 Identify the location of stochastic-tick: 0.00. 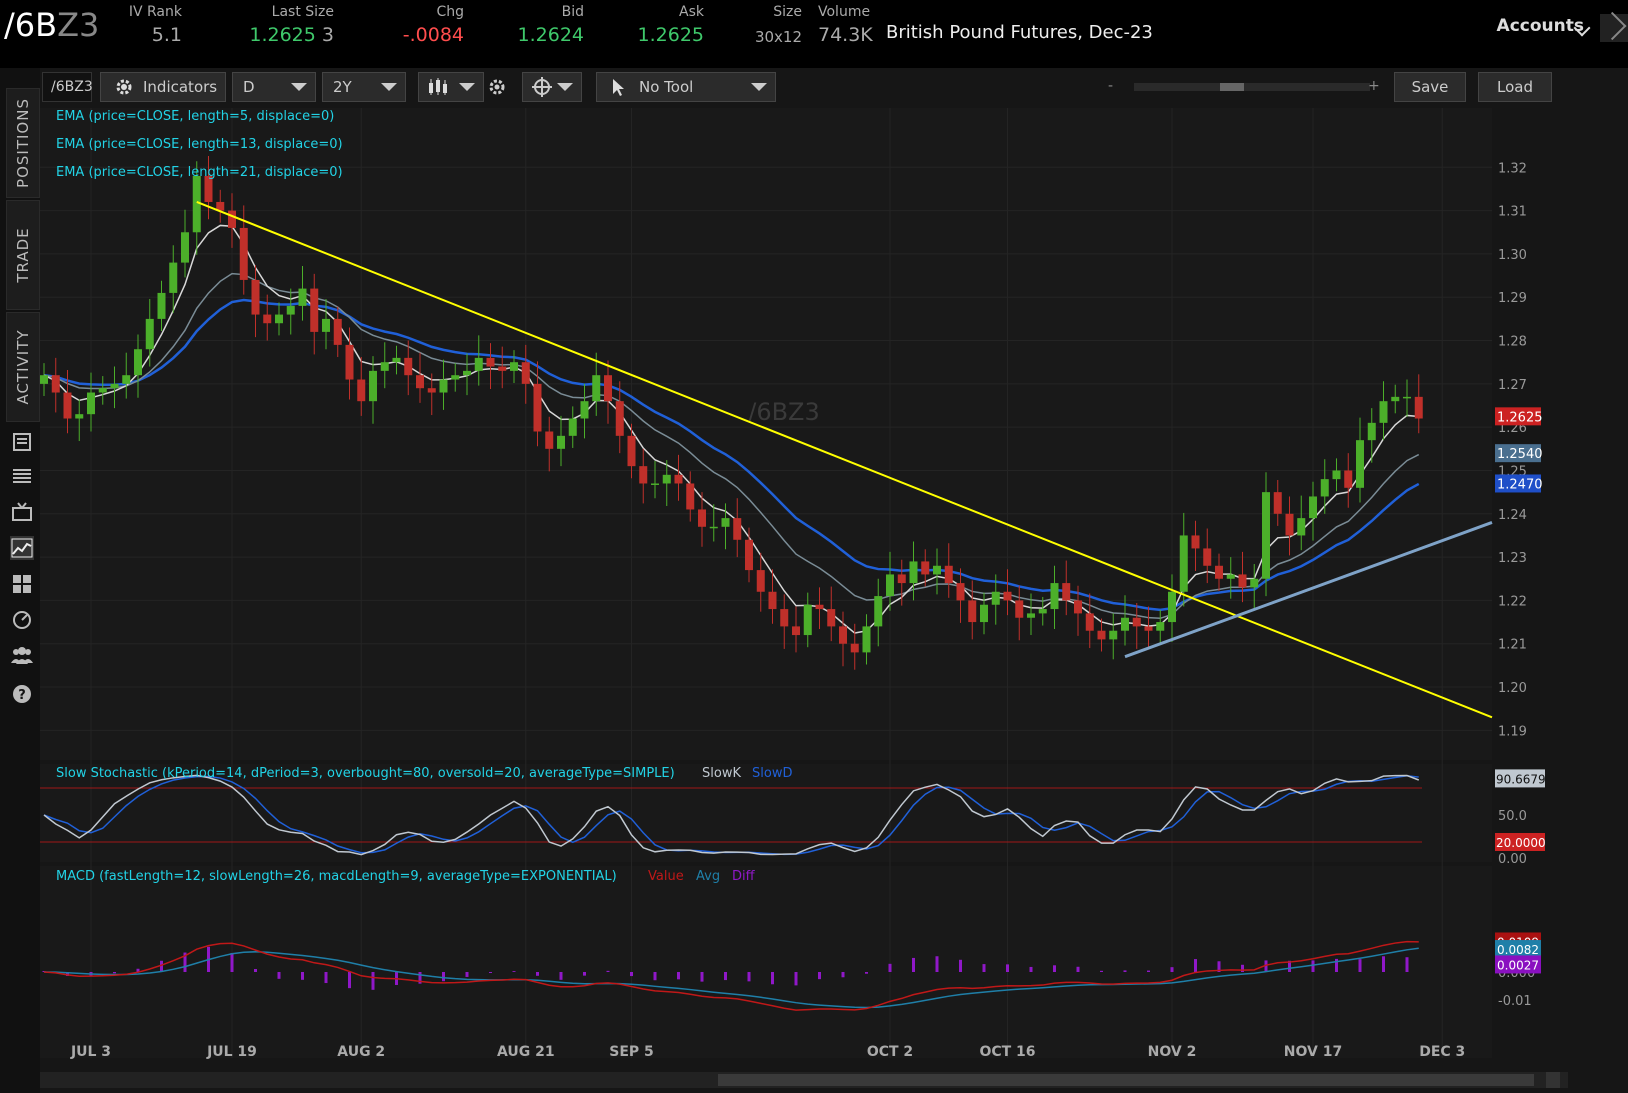
(1512, 859).